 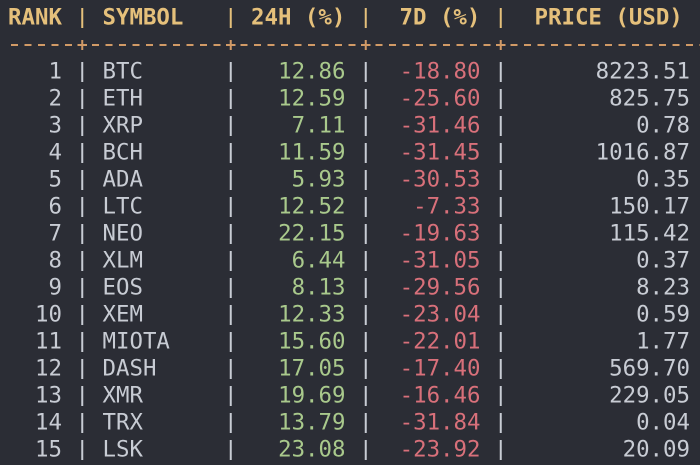 I want to click on symbol: XEM, so click(x=123, y=315).